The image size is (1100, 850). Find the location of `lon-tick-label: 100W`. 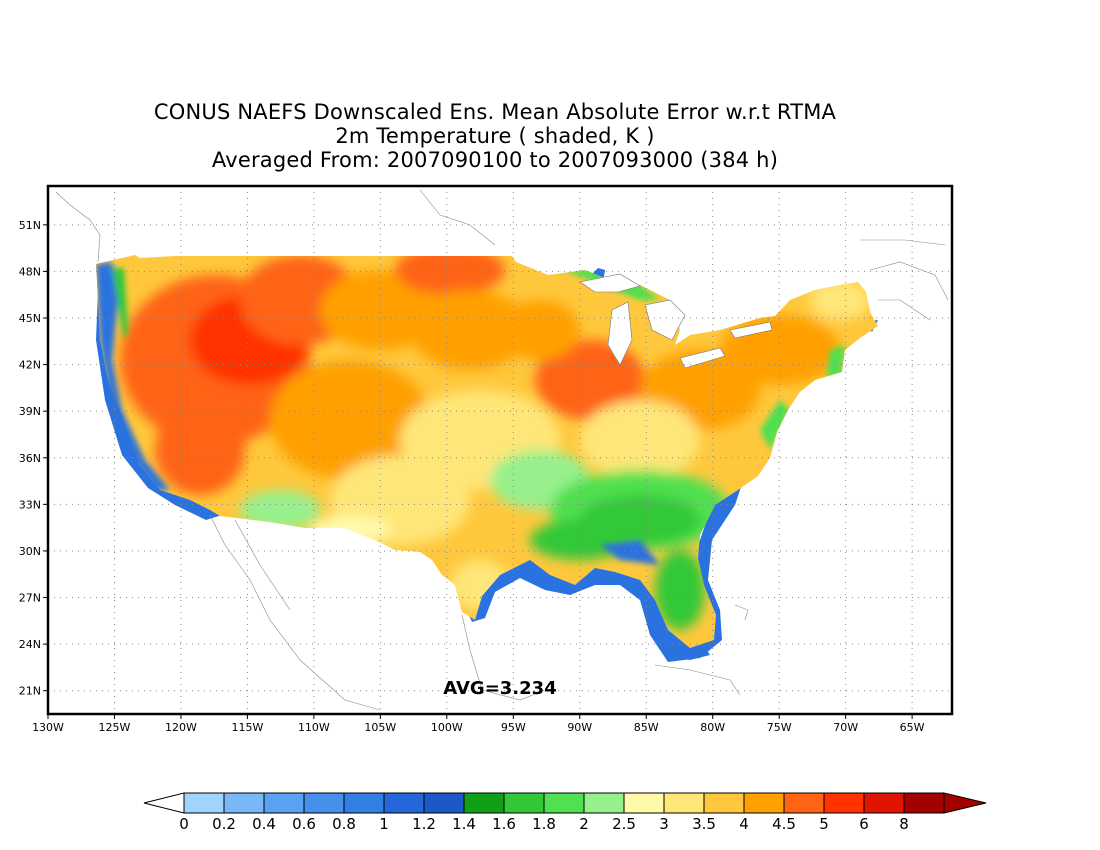

lon-tick-label: 100W is located at coordinates (447, 727).